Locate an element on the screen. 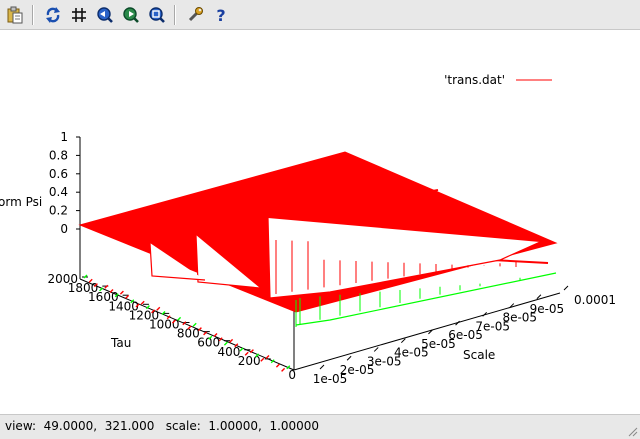 The width and height of the screenshot is (640, 439). z-tick-group: 0 0.2 0.4 0.6 0.8 1 is located at coordinates (64, 183).